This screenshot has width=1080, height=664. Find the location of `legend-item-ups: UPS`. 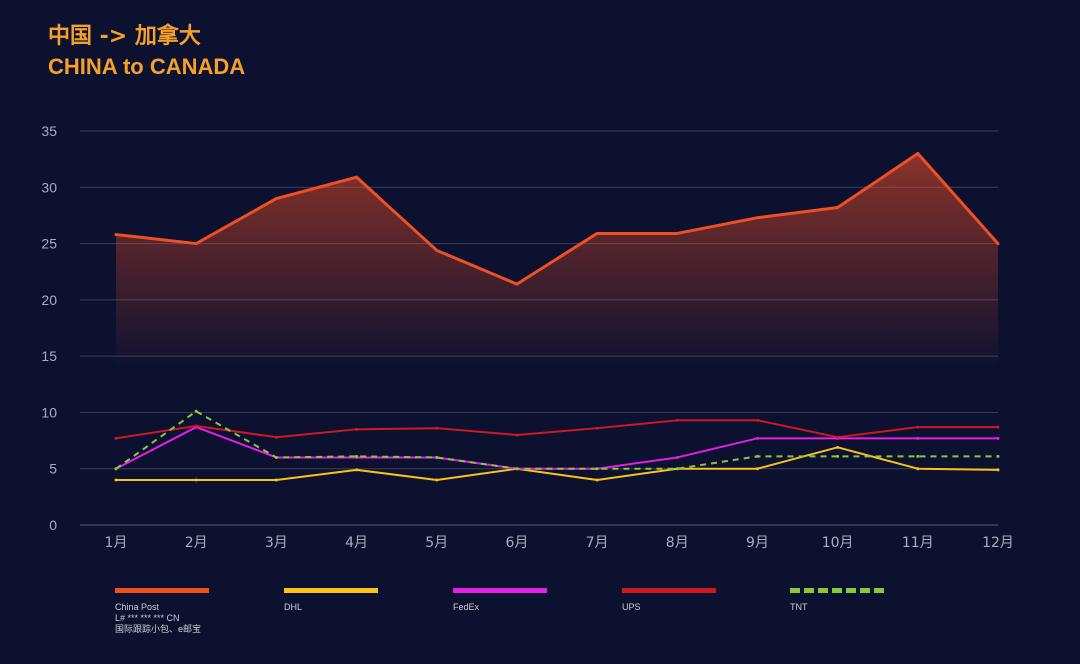

legend-item-ups: UPS is located at coordinates (669, 600).